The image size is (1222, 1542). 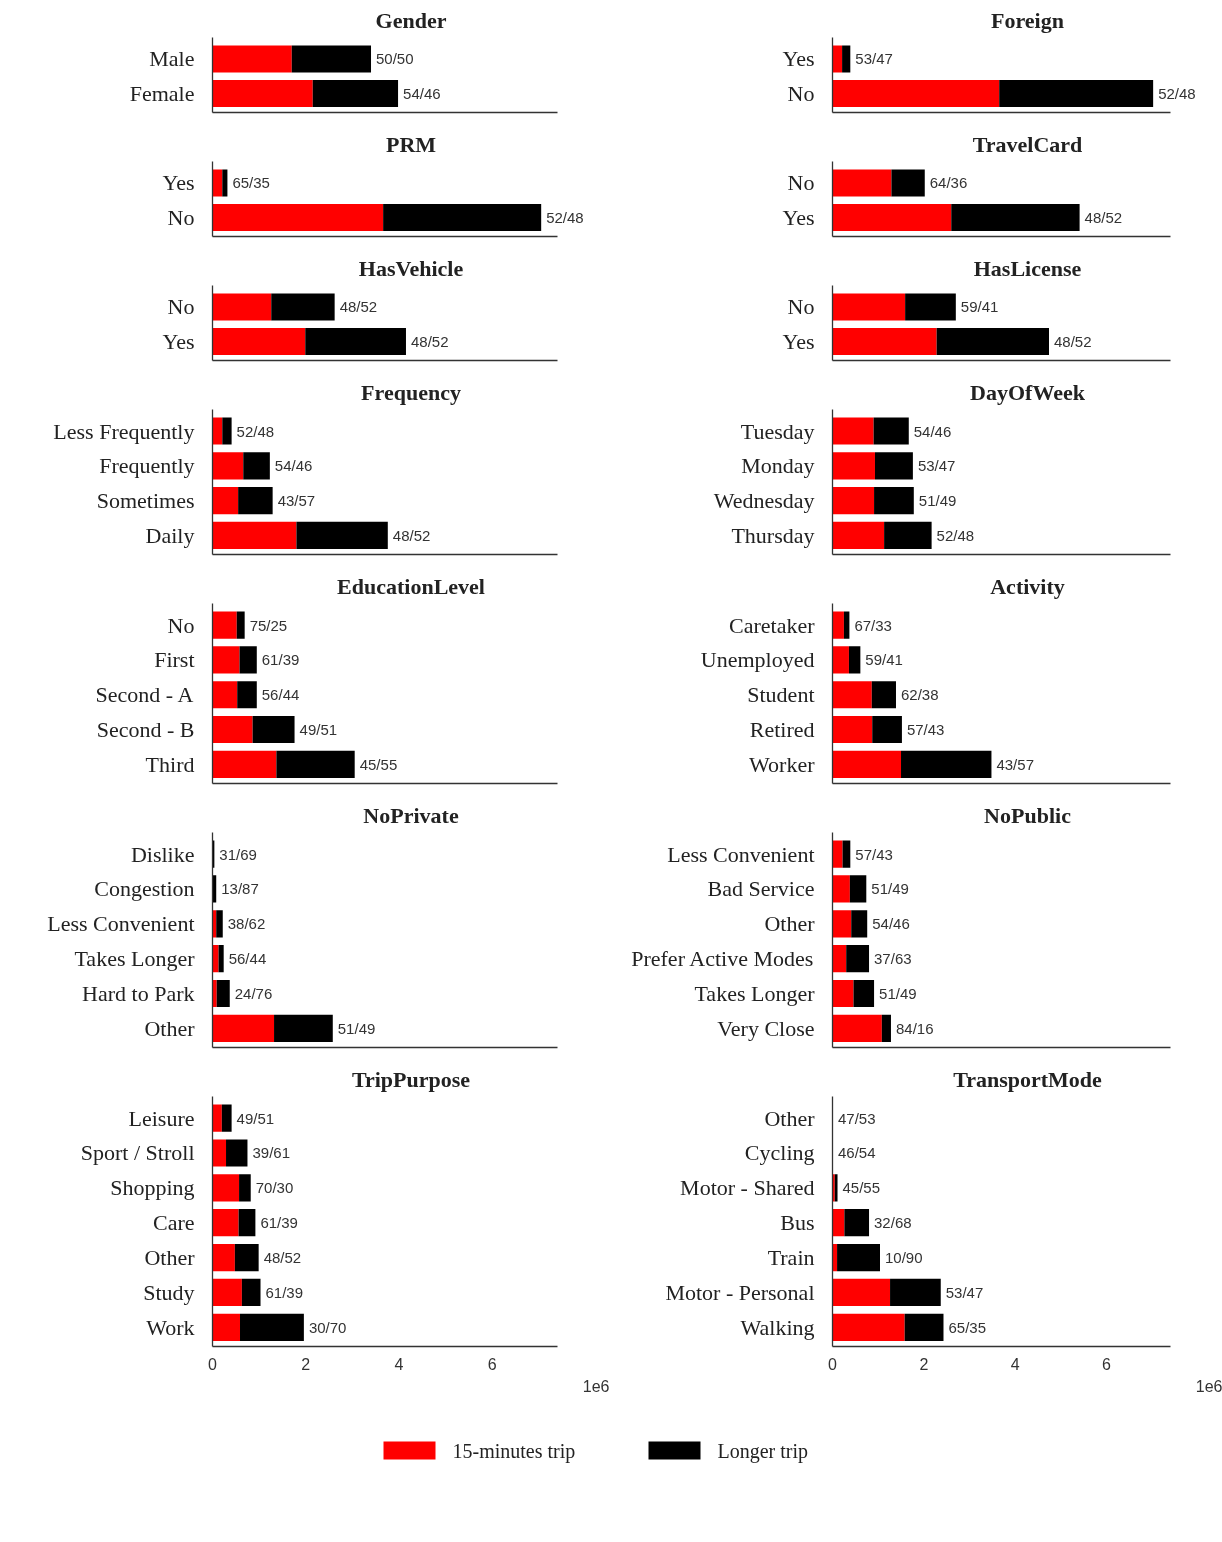 I want to click on y-tick-label: Cycling, so click(x=779, y=1153).